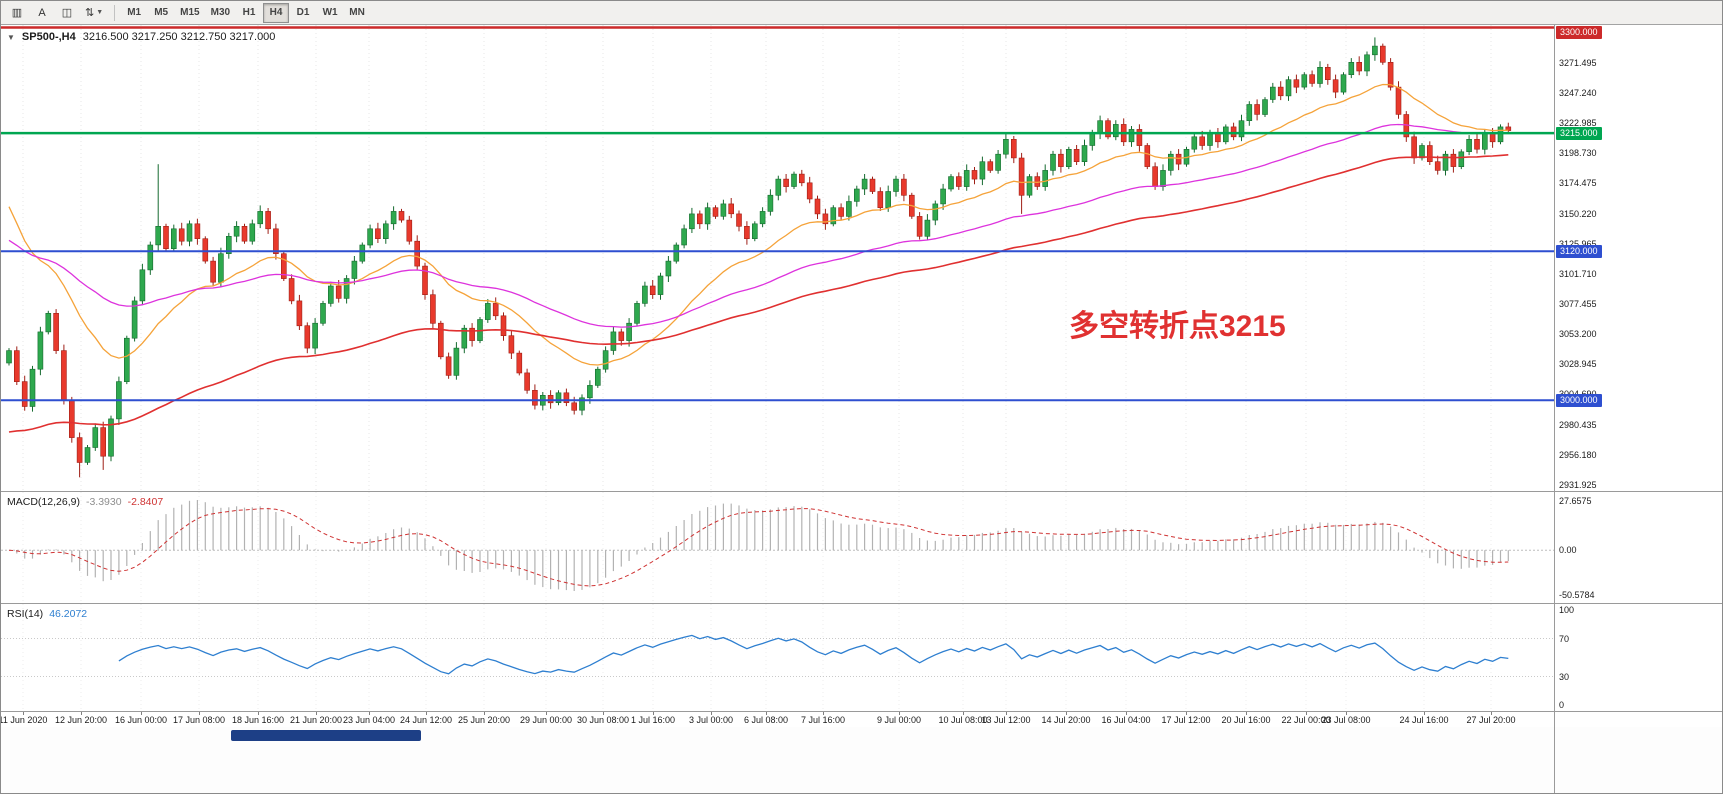  I want to click on timeframe-button-h4: H4, so click(276, 12).